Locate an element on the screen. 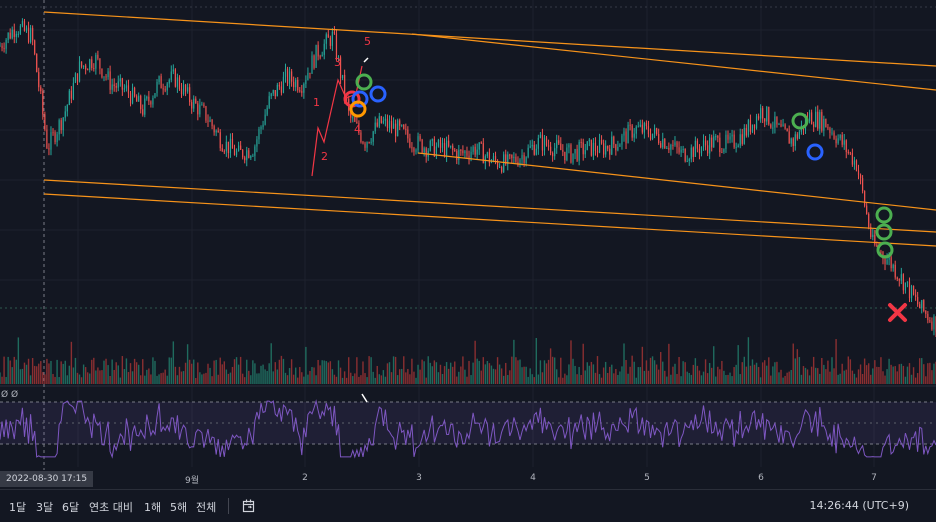 The image size is (936, 522). range-1y-button: 1해 is located at coordinates (153, 507).